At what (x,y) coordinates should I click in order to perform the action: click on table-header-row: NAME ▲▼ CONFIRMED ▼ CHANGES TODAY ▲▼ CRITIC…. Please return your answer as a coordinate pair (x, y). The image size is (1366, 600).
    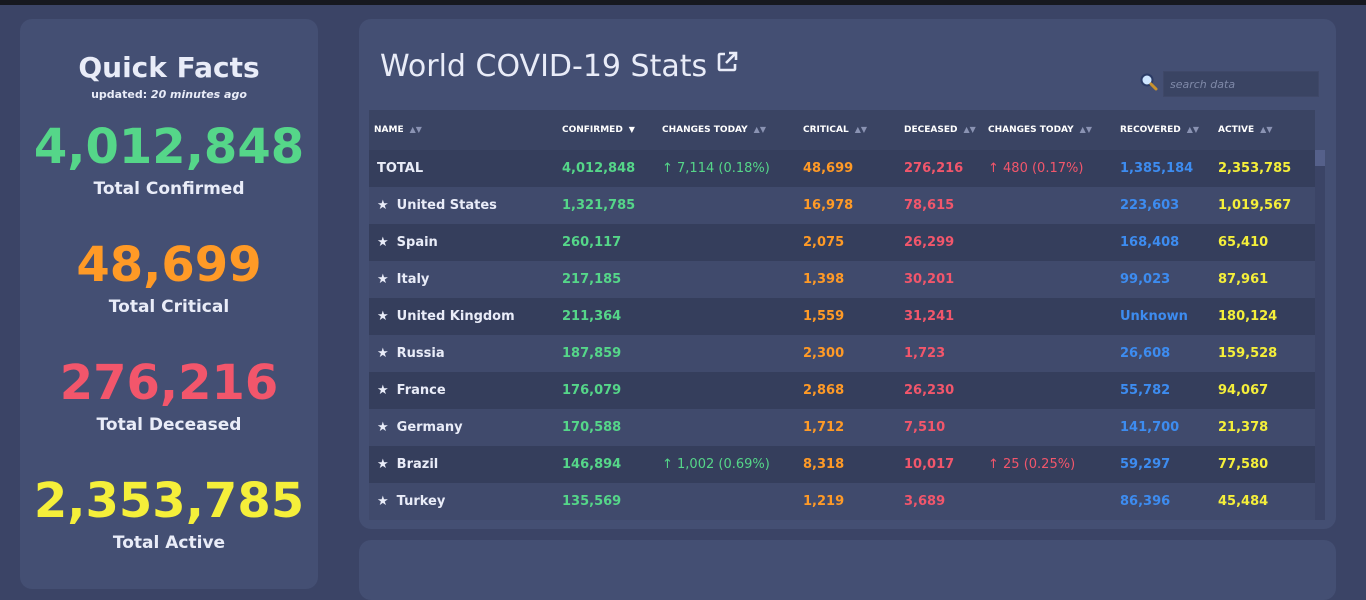
    Looking at the image, I should click on (842, 130).